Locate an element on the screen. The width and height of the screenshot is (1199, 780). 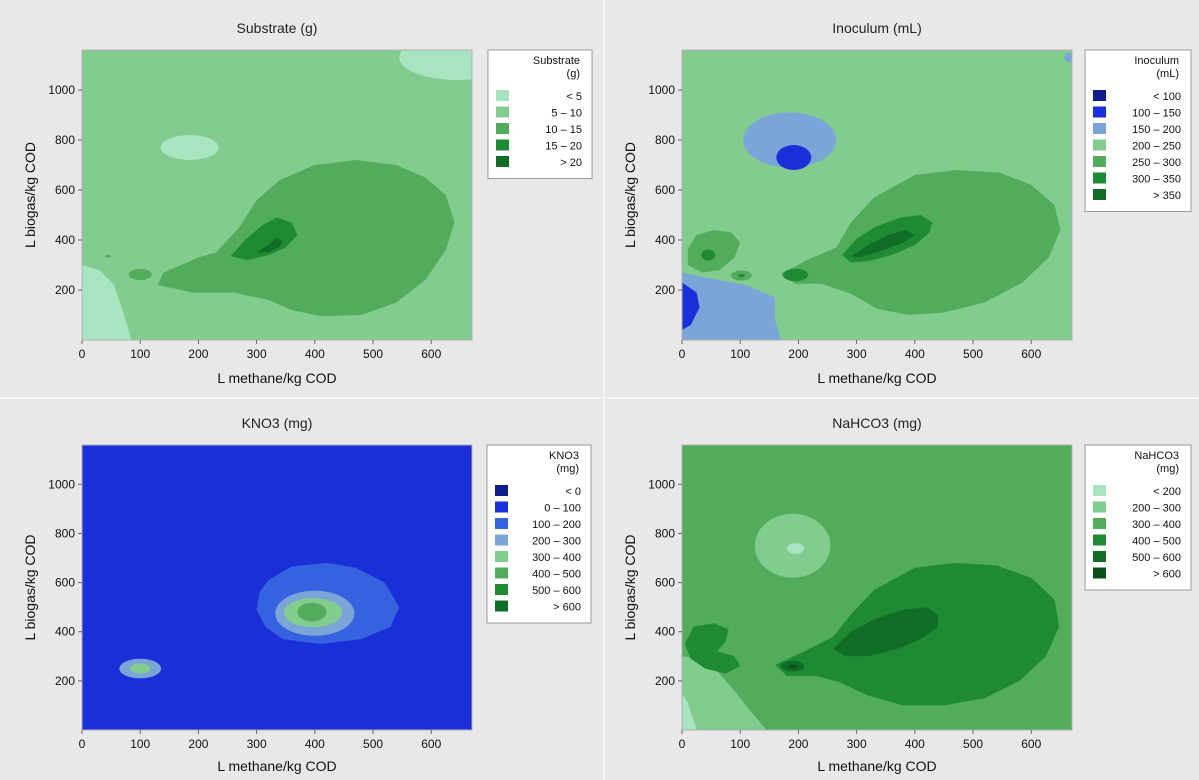
substrate-plot-frame is located at coordinates (277, 195).